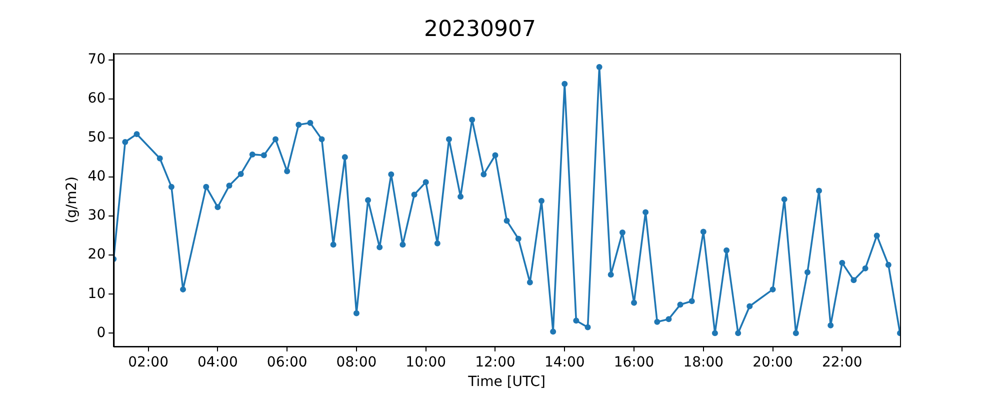  Describe the element at coordinates (506, 382) in the screenshot. I see `x-axis-title: Time [UTC]` at that location.